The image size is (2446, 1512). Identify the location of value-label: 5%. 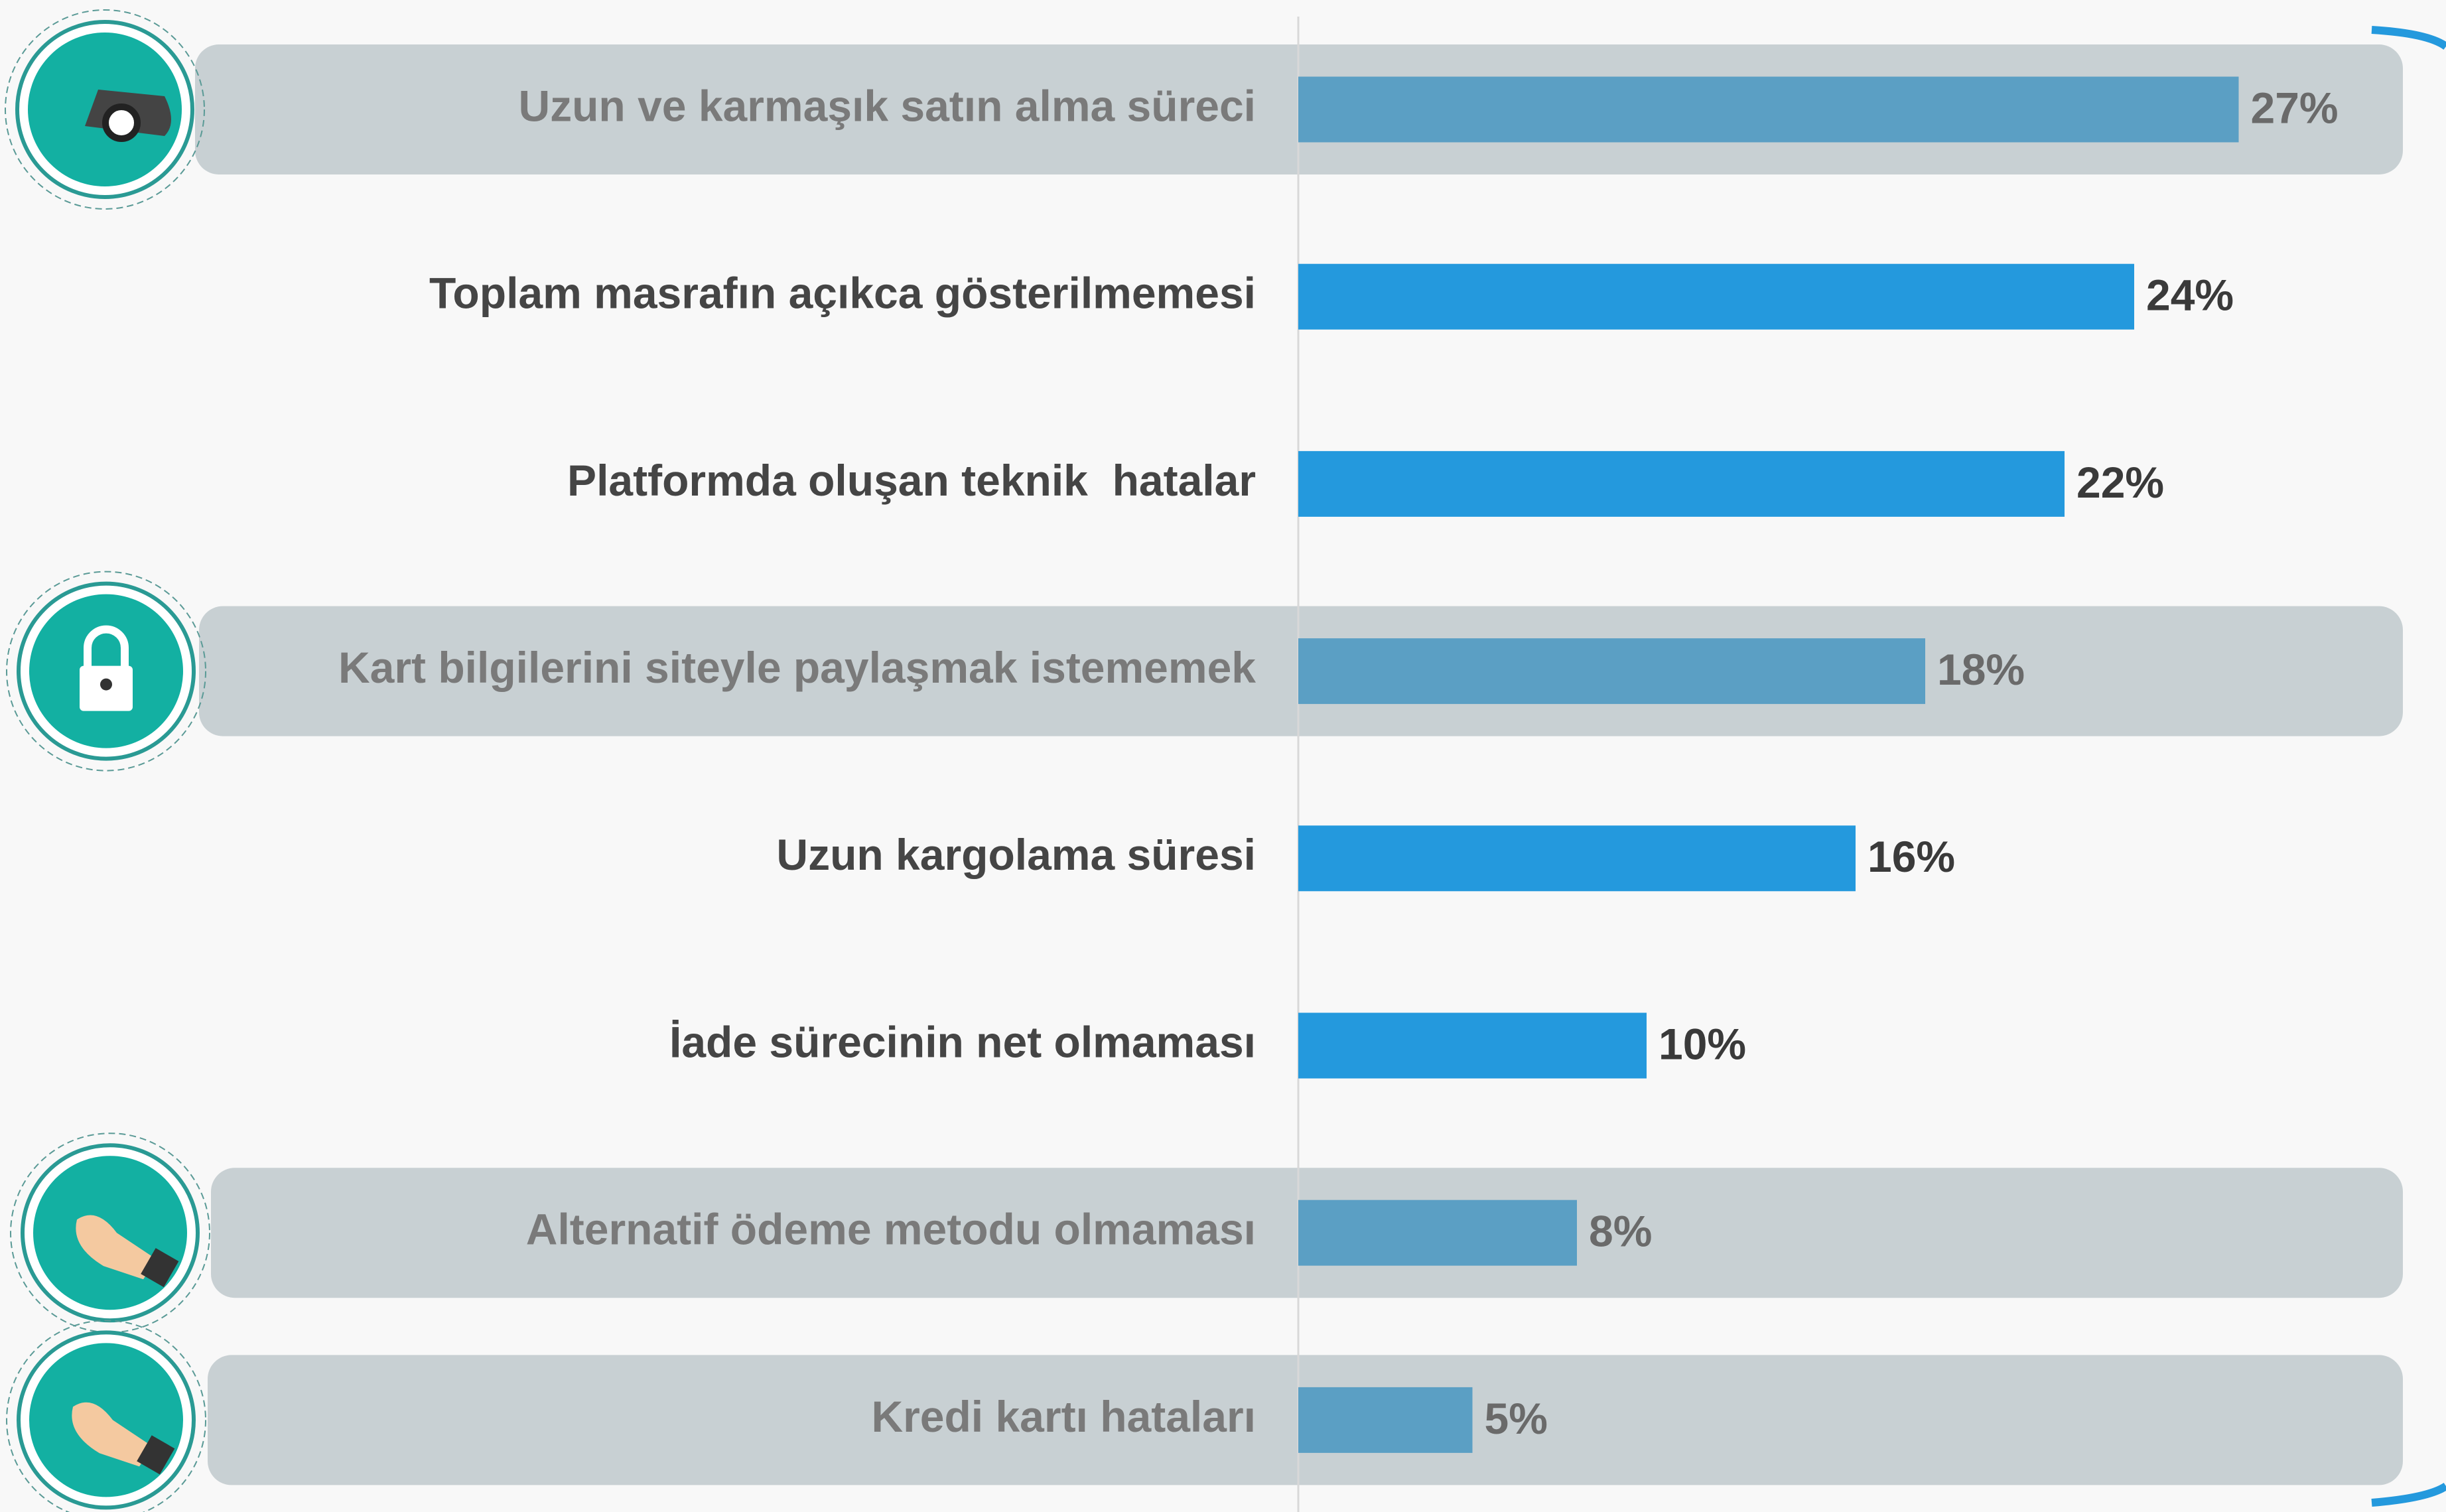
(1516, 1418).